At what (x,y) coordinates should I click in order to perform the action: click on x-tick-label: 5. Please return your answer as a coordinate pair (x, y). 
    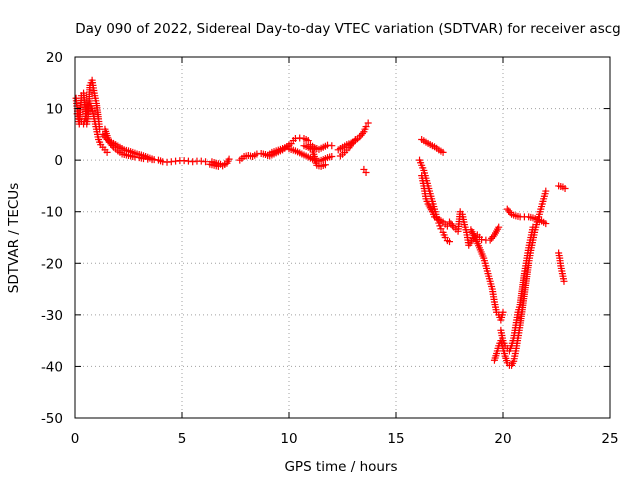
    Looking at the image, I should click on (182, 439).